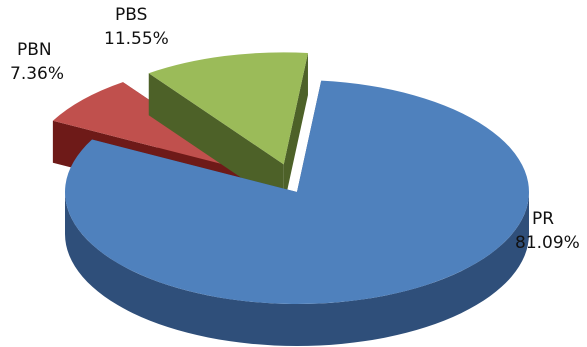 This screenshot has height=347, width=587. Describe the element at coordinates (131, 15) in the screenshot. I see `slice-label-pbs-name: PBS` at that location.